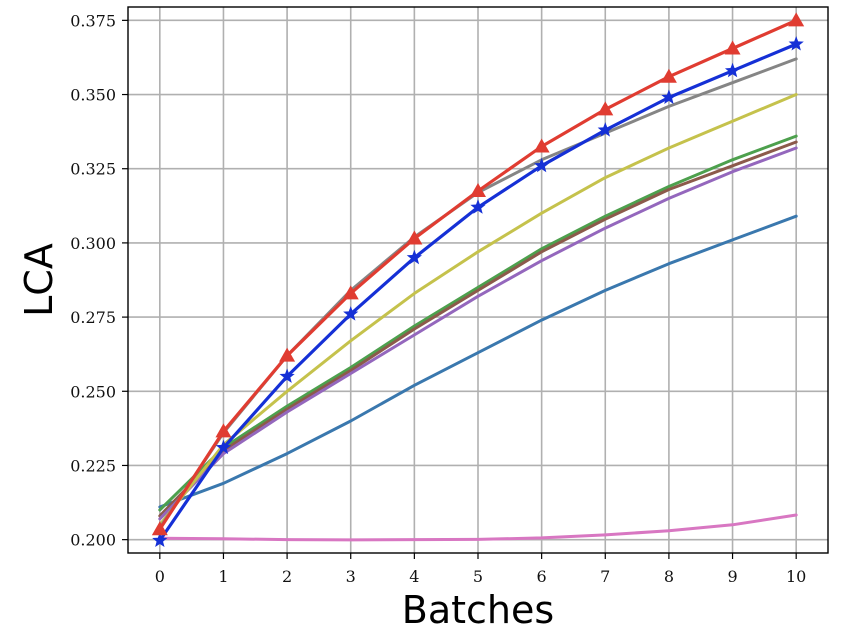 The height and width of the screenshot is (643, 850). I want to click on y-tick-label: 0.375, so click(93, 20).